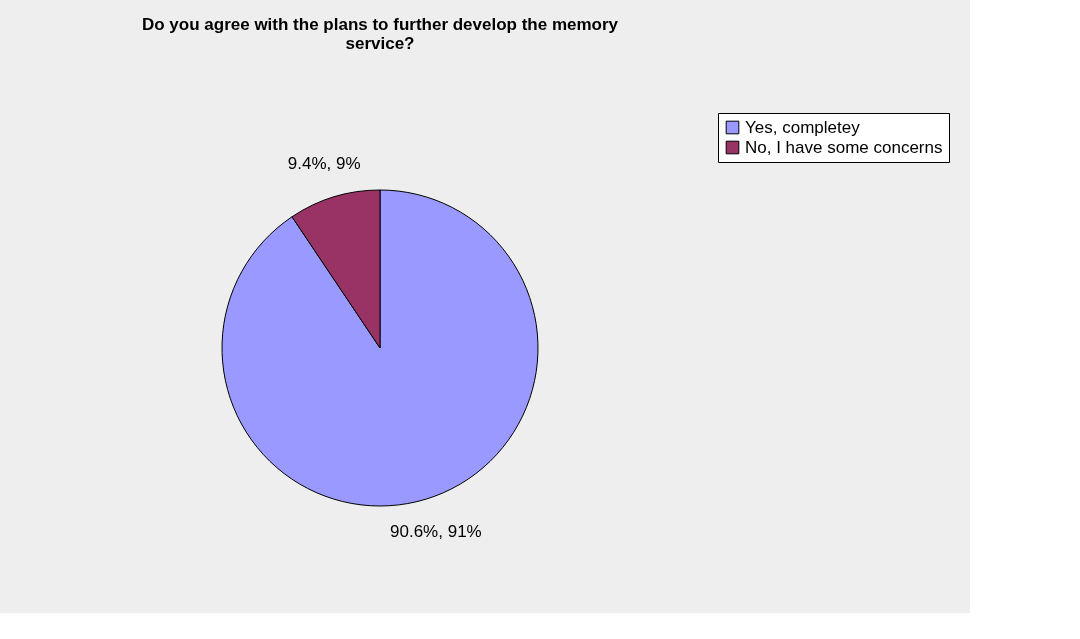 Image resolution: width=1080 pixels, height=639 pixels. What do you see at coordinates (844, 147) in the screenshot?
I see `legend-label: No, I have some concerns` at bounding box center [844, 147].